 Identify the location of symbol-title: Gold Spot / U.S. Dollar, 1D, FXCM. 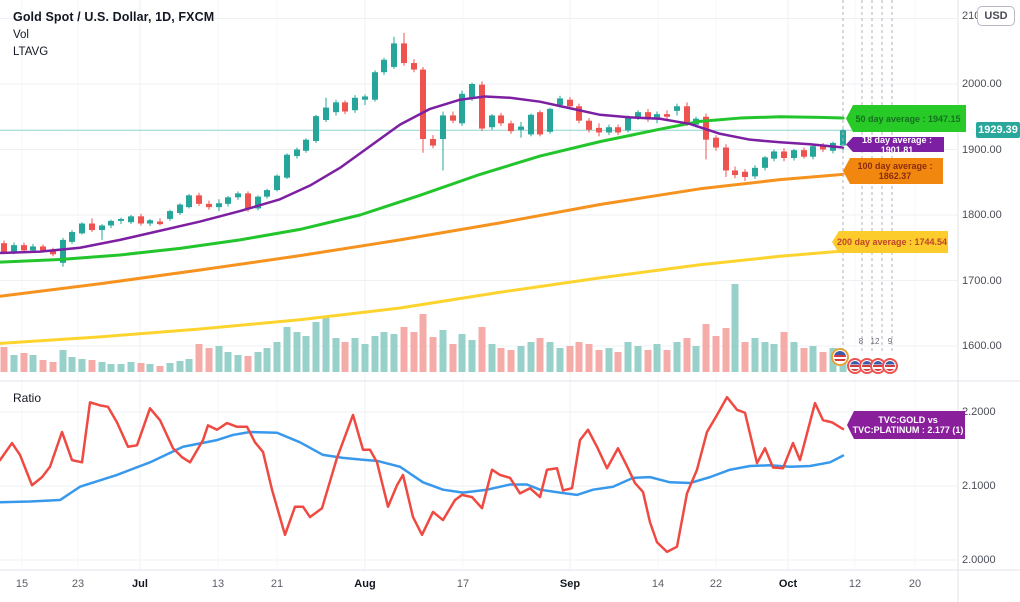
(114, 17).